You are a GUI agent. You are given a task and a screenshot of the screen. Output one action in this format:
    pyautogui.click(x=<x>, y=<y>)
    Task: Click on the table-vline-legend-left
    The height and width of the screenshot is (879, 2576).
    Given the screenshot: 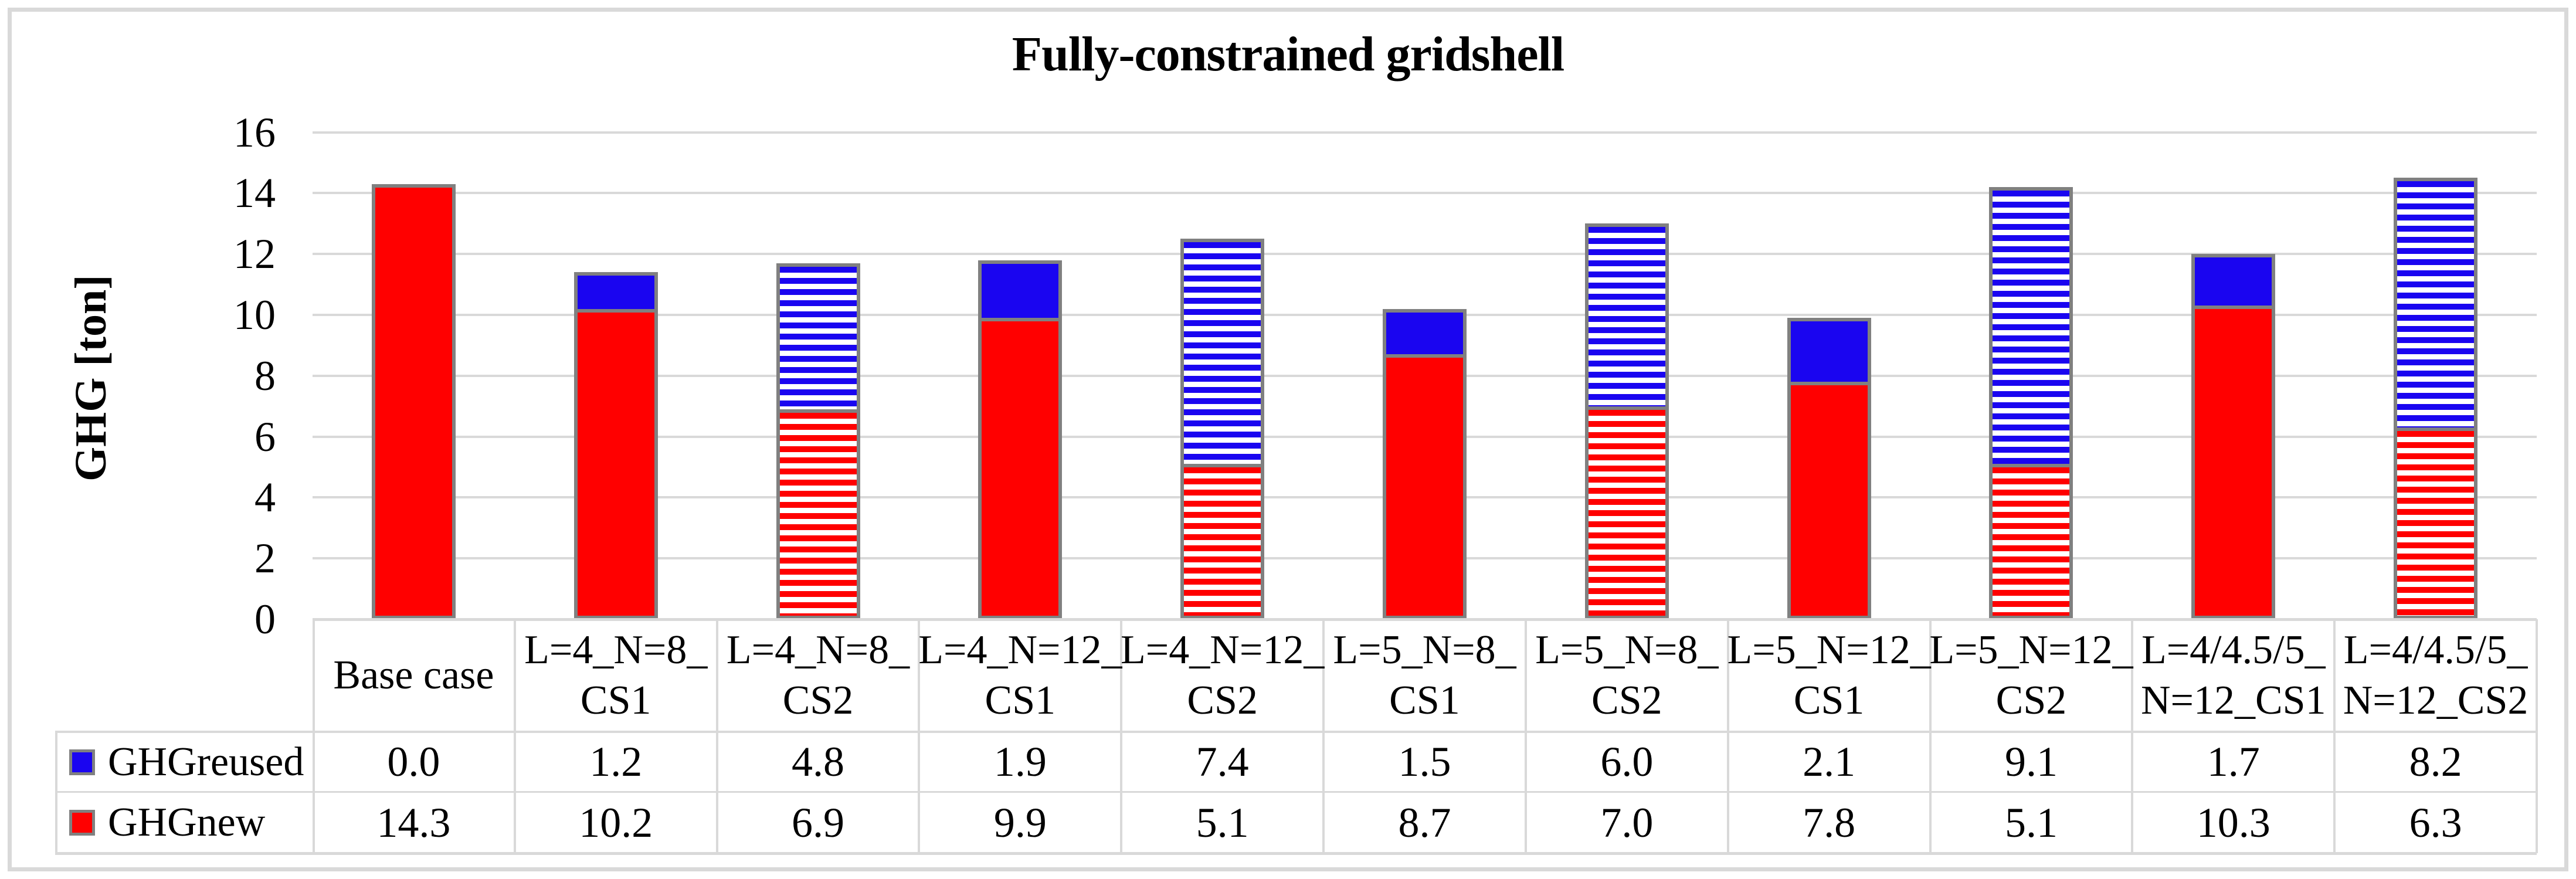 What is the action you would take?
    pyautogui.click(x=56, y=792)
    